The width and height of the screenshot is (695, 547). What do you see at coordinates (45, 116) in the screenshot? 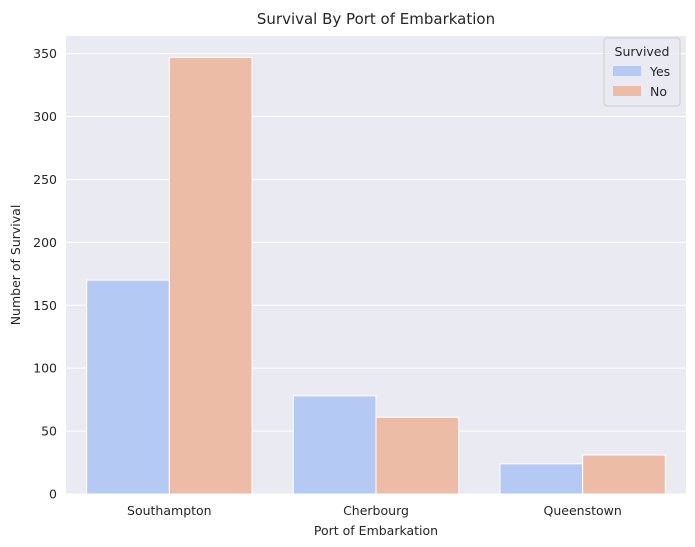
I see `y-tick-label: 300` at bounding box center [45, 116].